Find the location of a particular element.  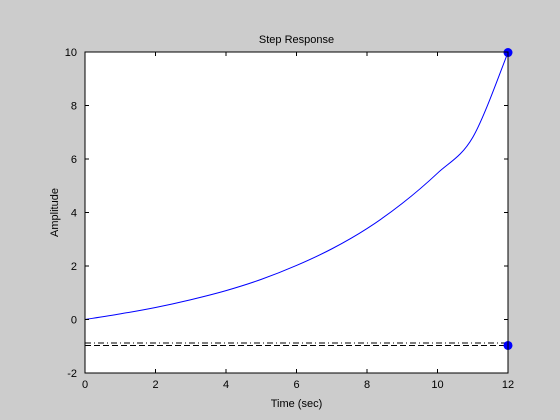

x-axis-label: Time (sec) is located at coordinates (297, 404).